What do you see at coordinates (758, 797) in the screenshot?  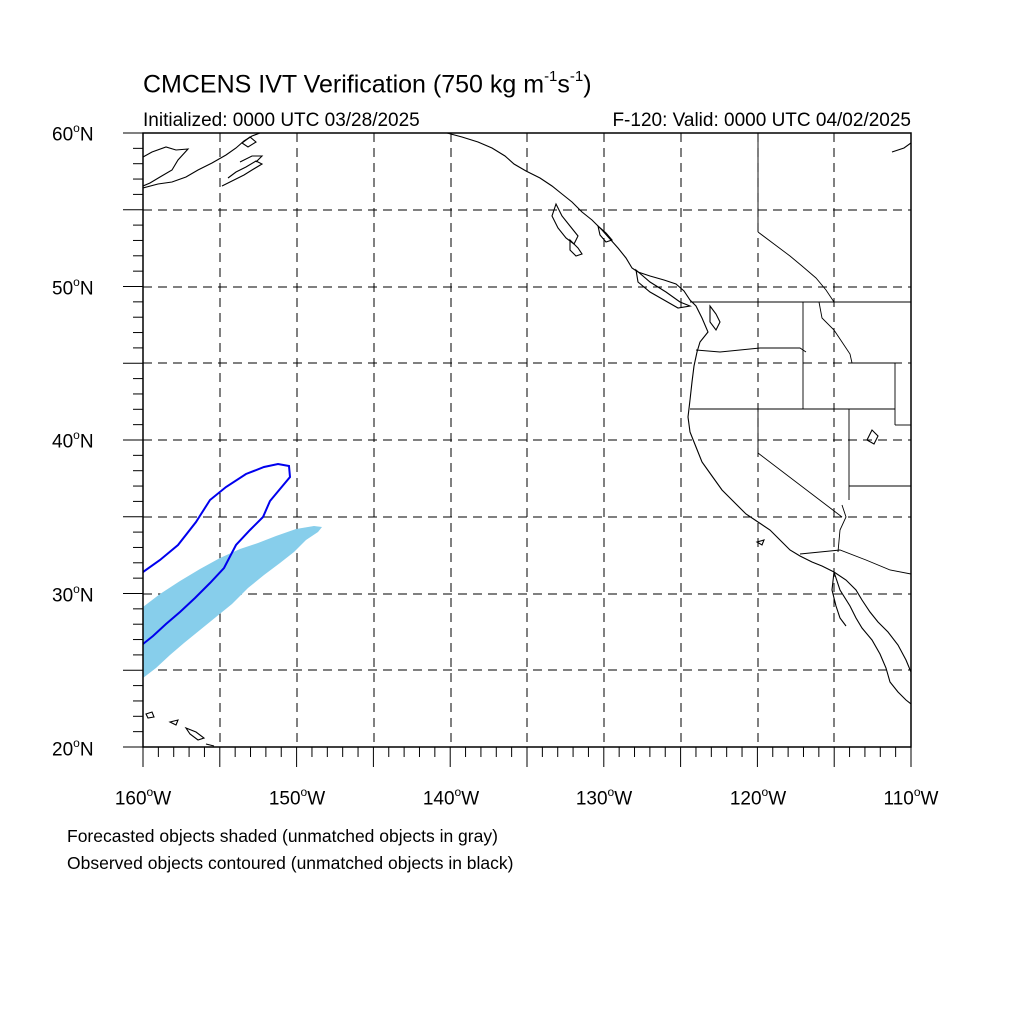 I see `lon-label-120w: 120oW` at bounding box center [758, 797].